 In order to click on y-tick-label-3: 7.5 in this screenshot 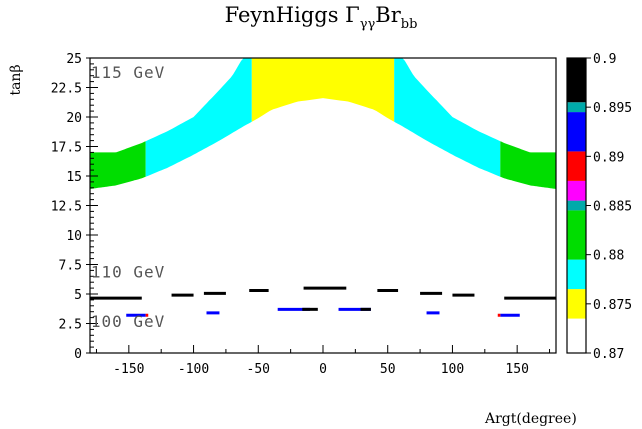, I will do `click(70, 266)`.